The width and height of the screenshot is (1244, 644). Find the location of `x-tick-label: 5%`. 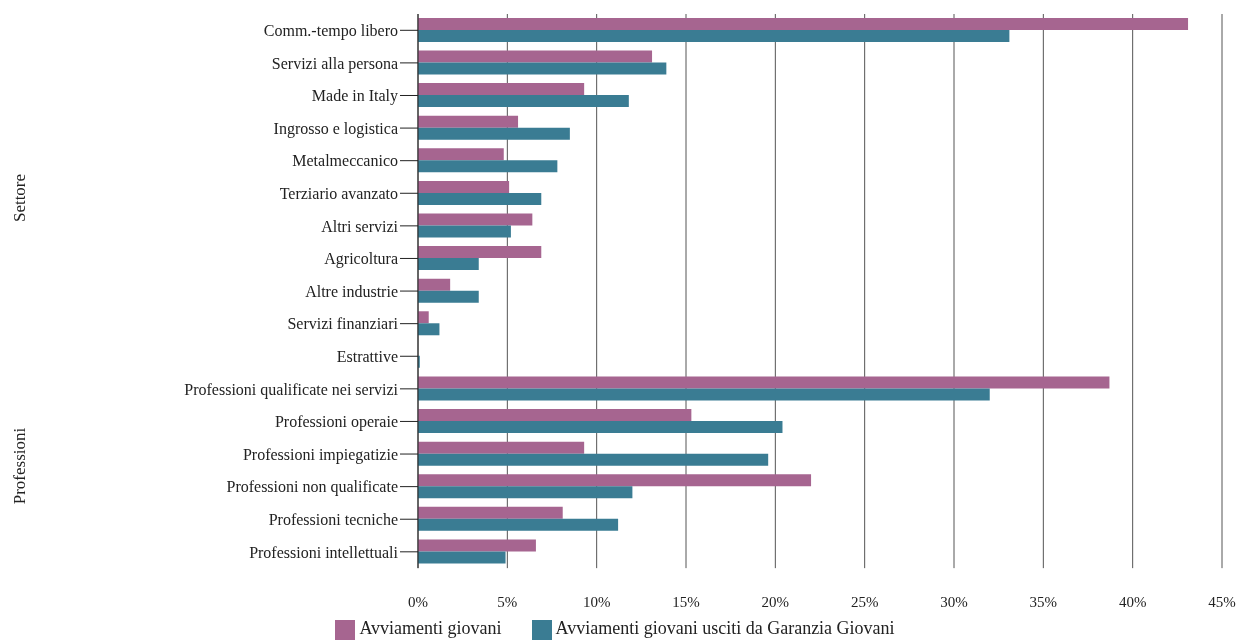

x-tick-label: 5% is located at coordinates (507, 601).